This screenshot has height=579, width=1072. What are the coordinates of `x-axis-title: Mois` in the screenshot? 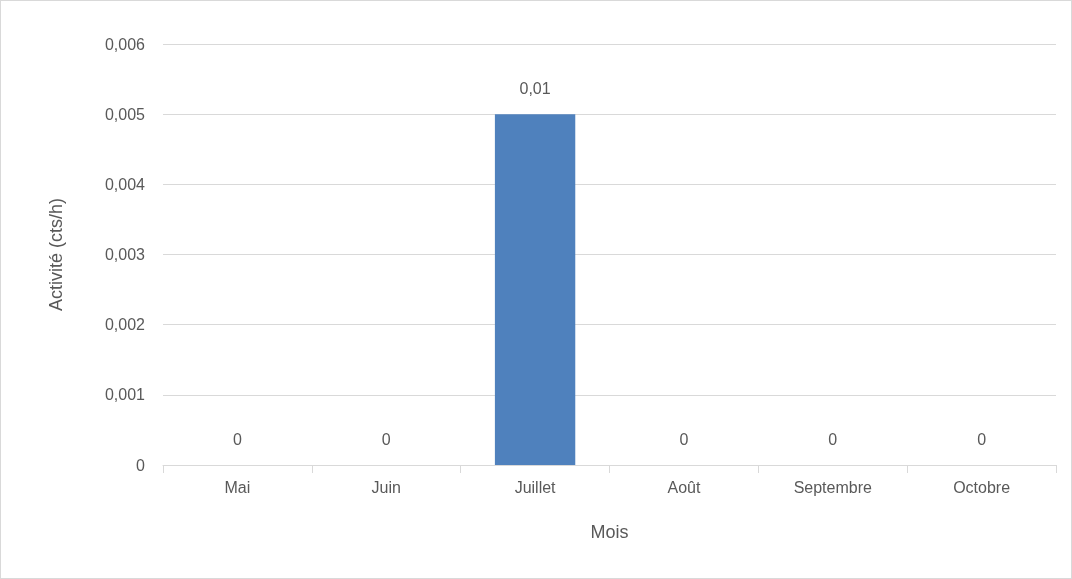 It's located at (609, 532).